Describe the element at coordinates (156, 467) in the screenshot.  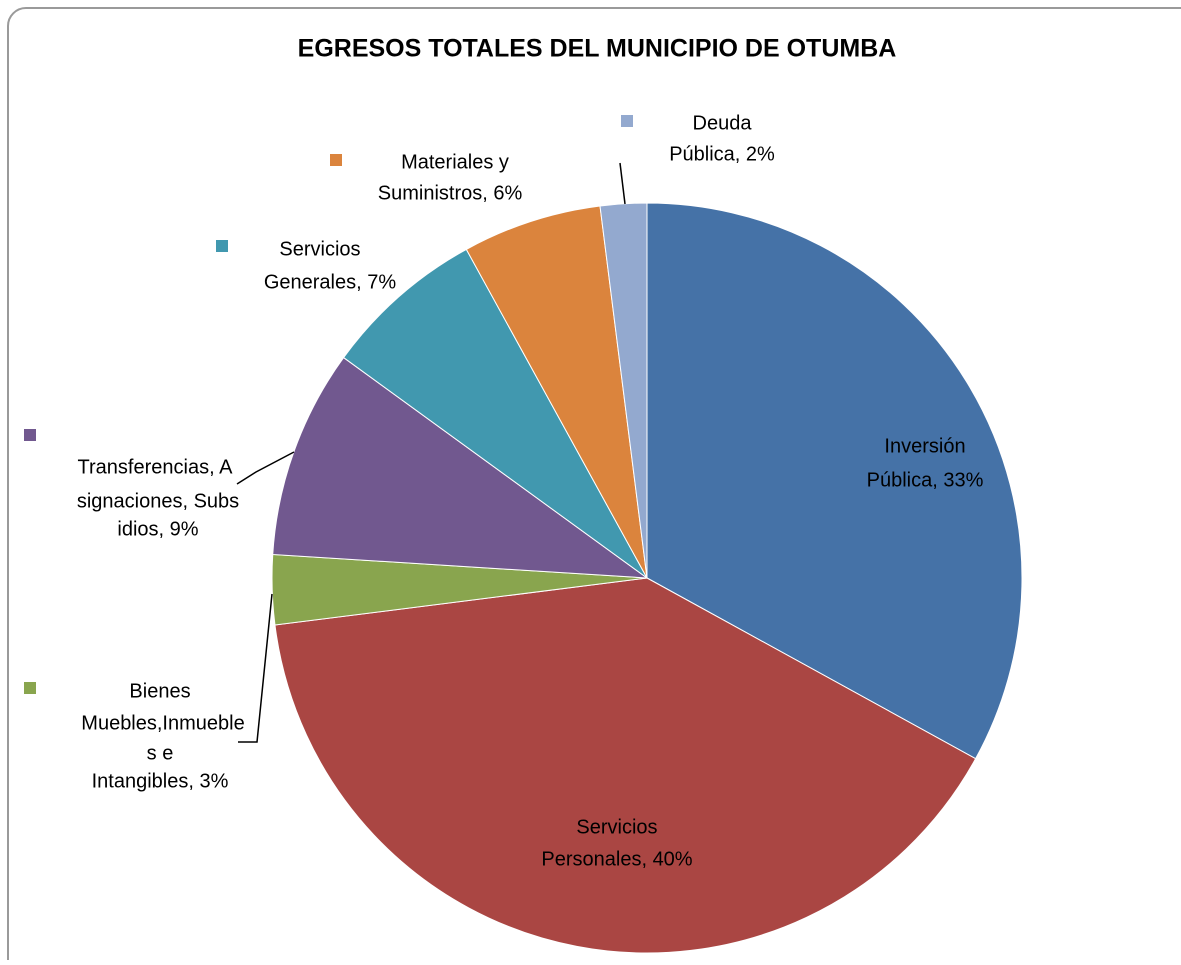
I see `data-label: Transferencias, A` at that location.